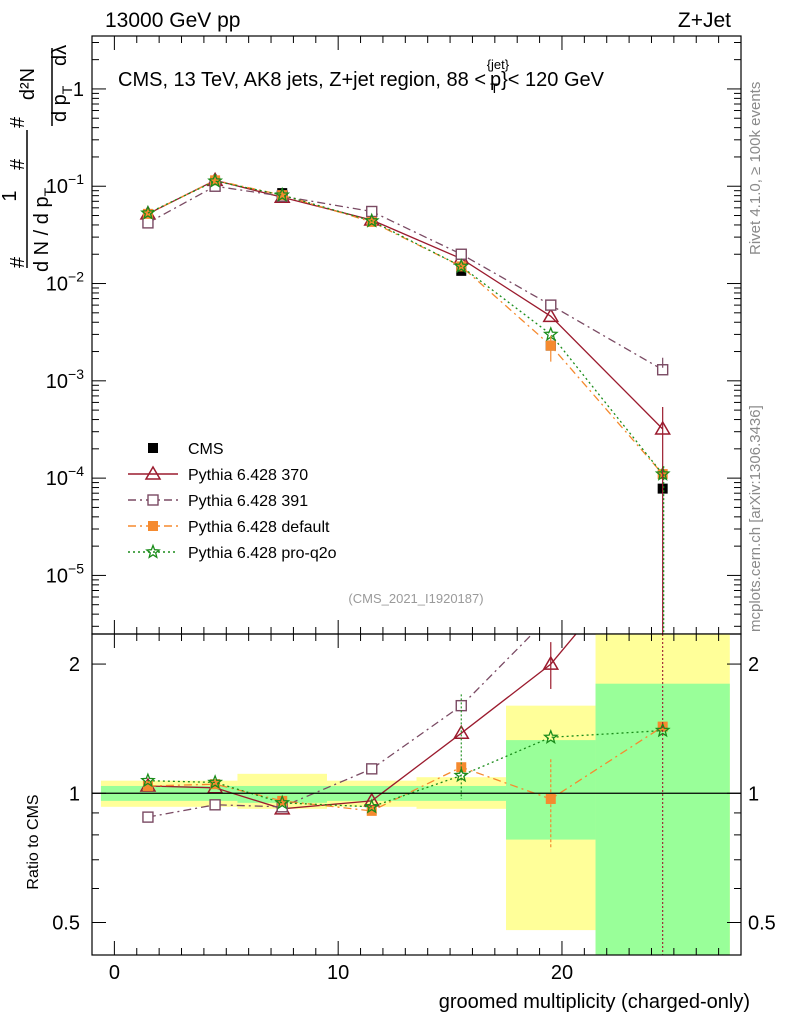 The image size is (786, 1024). What do you see at coordinates (762, 923) in the screenshot?
I see `ratio-ytick-label-r-0: 0.5` at bounding box center [762, 923].